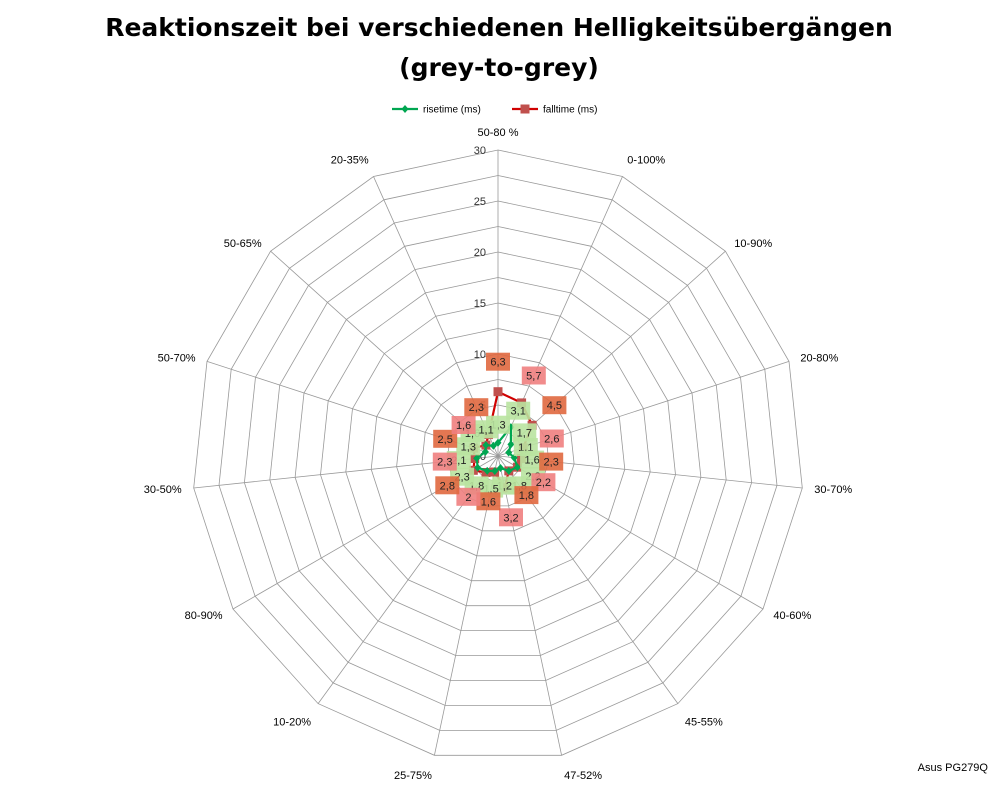 The height and width of the screenshot is (786, 998). Describe the element at coordinates (833, 490) in the screenshot. I see `category-label: 30-70%` at that location.